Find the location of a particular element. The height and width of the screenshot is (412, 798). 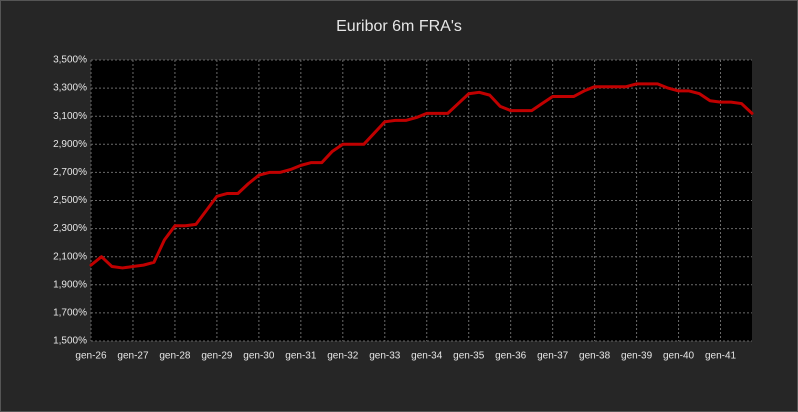

y-tick-label: 1,500% is located at coordinates (70, 341).